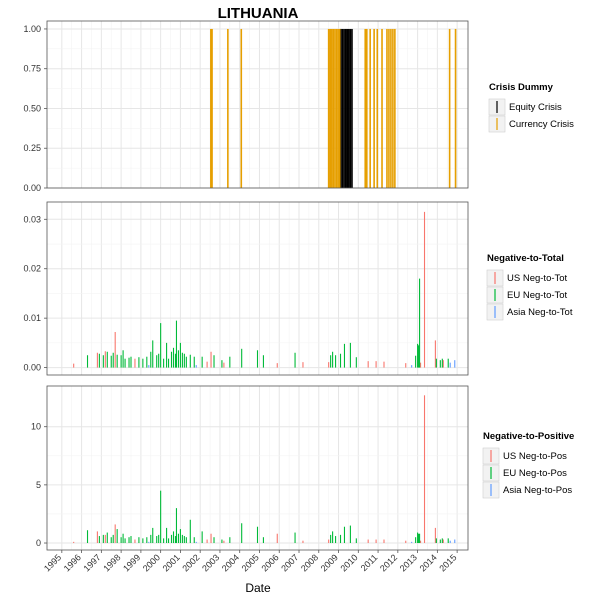  What do you see at coordinates (258, 588) in the screenshot?
I see `x-axis-label: Date` at bounding box center [258, 588].